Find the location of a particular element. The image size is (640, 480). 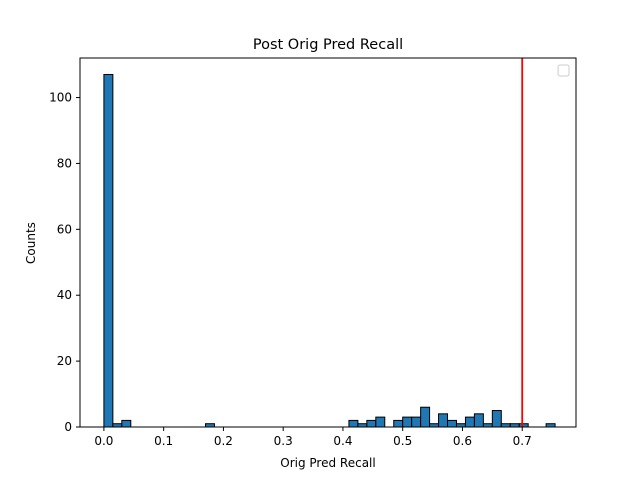

x-tick-label: 0.7 is located at coordinates (522, 441).